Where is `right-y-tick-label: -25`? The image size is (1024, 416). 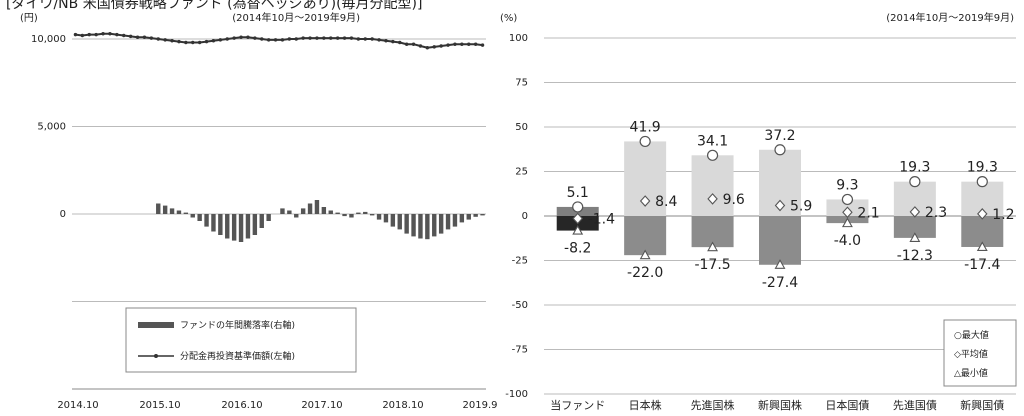 right-y-tick-label: -25 is located at coordinates (520, 261).